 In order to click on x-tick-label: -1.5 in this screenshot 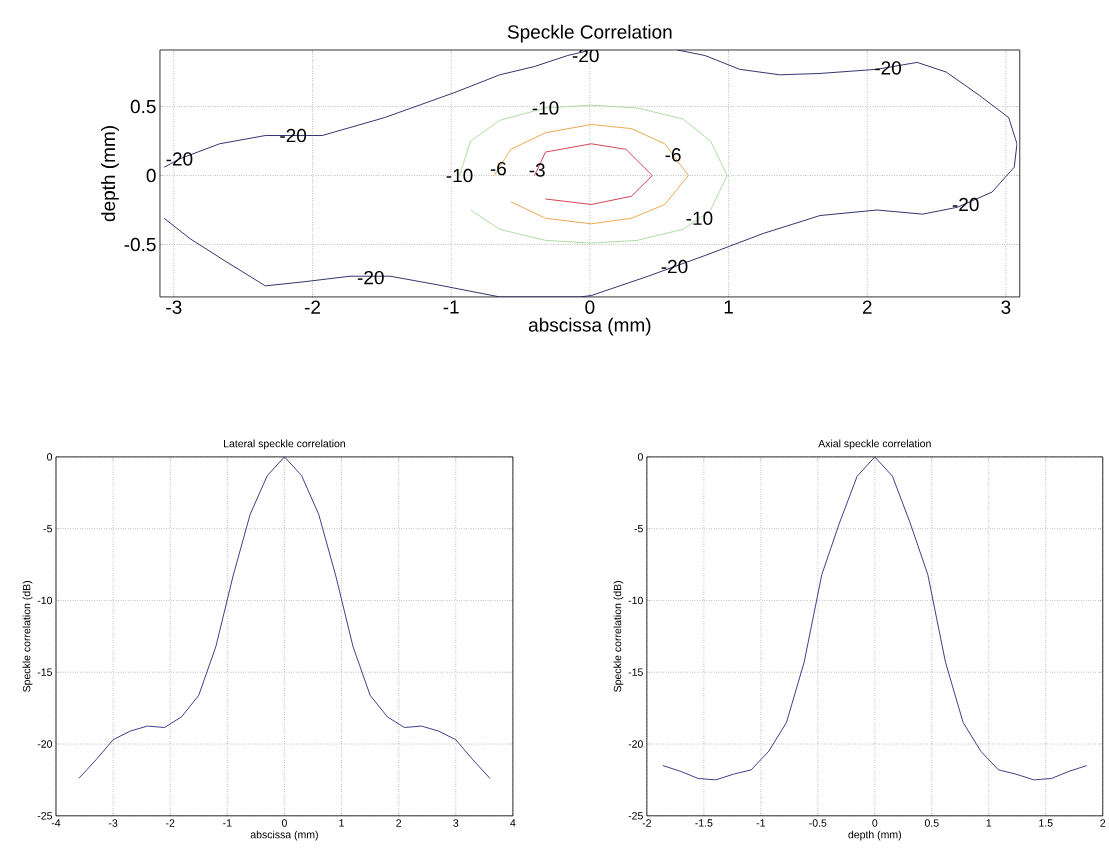, I will do `click(704, 823)`.